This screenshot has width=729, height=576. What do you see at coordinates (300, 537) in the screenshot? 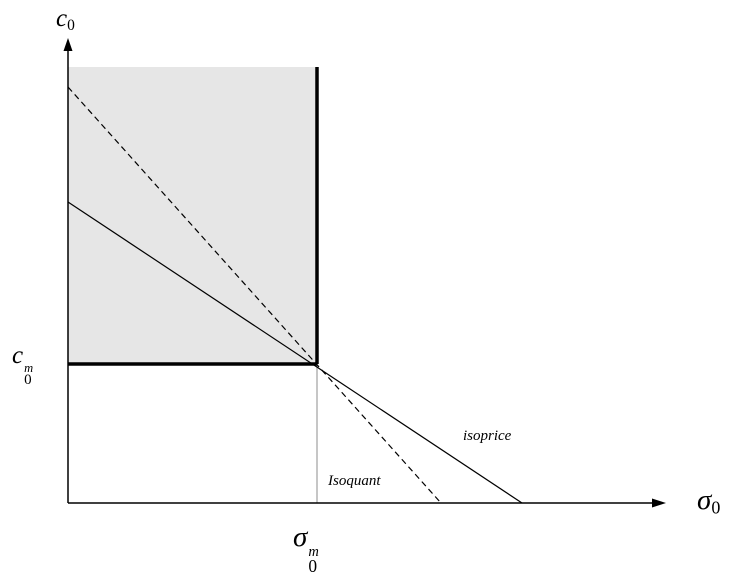
I see `sigma0m-symbol: σ` at bounding box center [300, 537].